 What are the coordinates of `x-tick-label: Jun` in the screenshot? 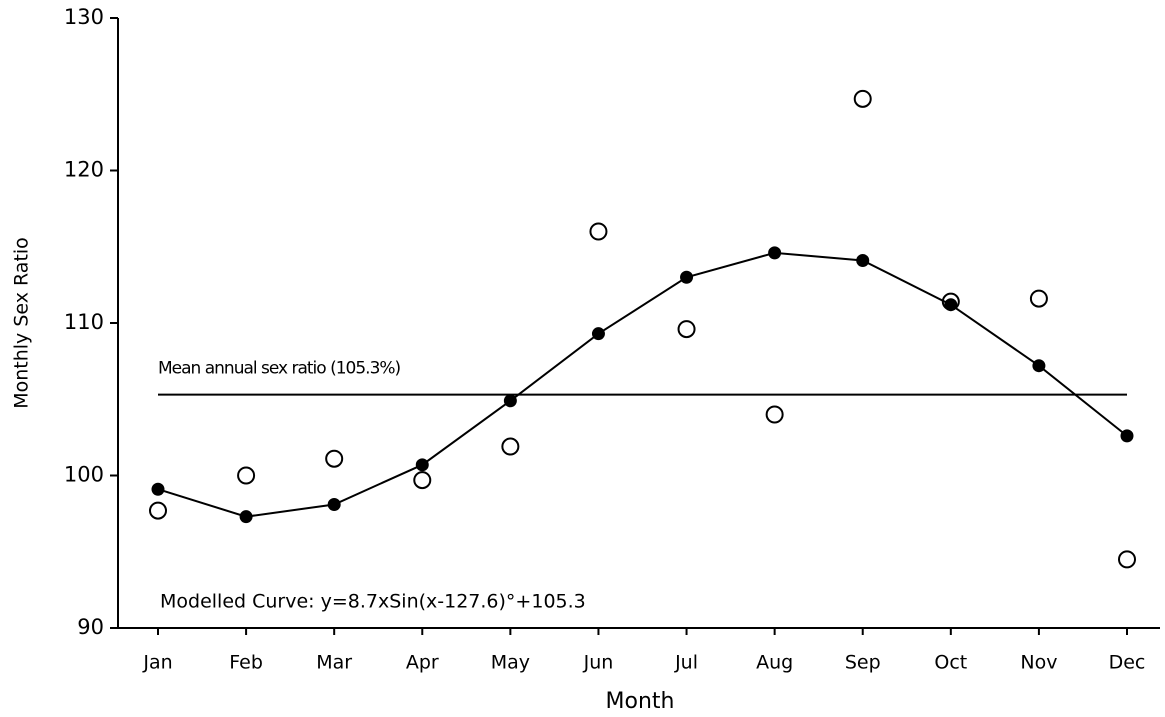 It's located at (598, 663).